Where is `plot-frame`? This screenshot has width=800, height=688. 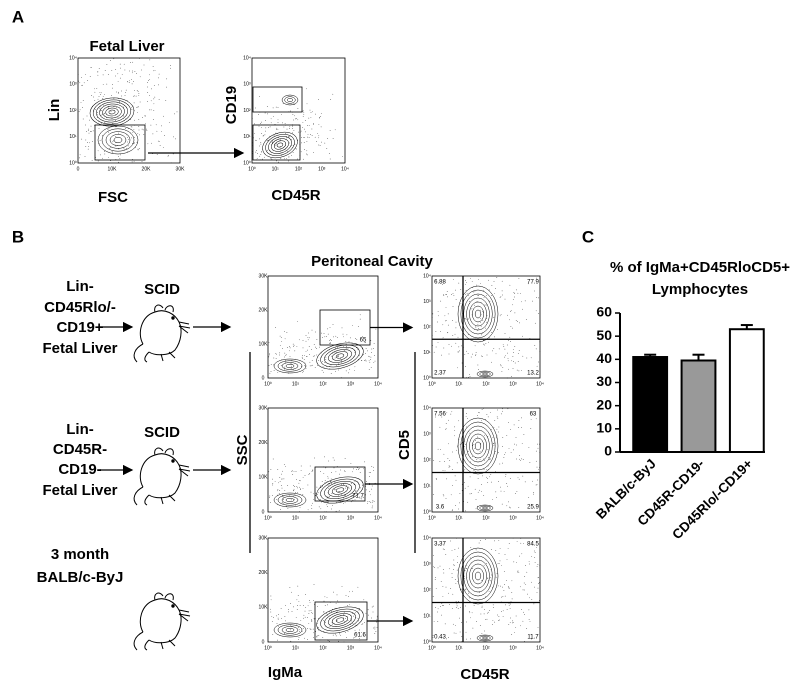
plot-frame is located at coordinates (323, 460).